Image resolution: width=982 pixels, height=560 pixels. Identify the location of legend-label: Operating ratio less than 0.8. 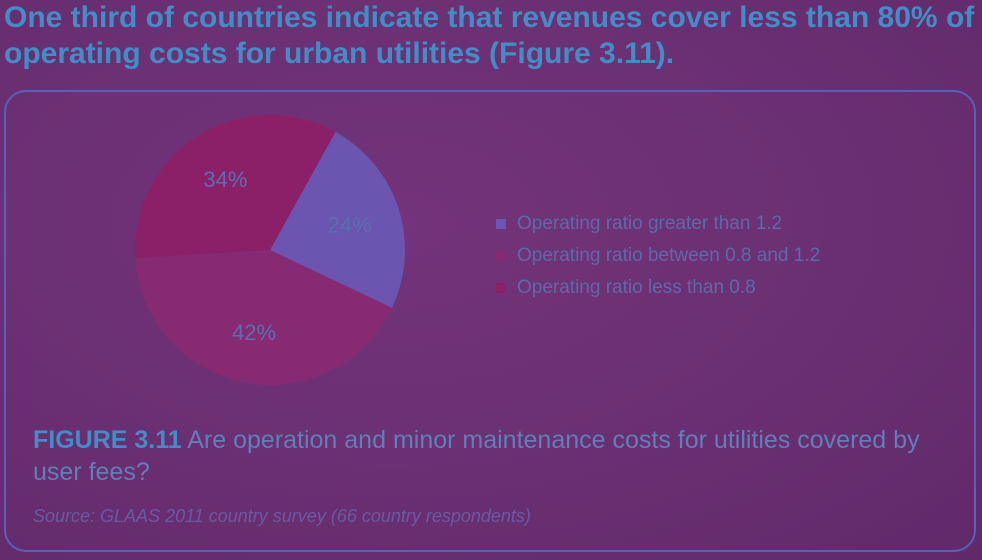
(636, 287).